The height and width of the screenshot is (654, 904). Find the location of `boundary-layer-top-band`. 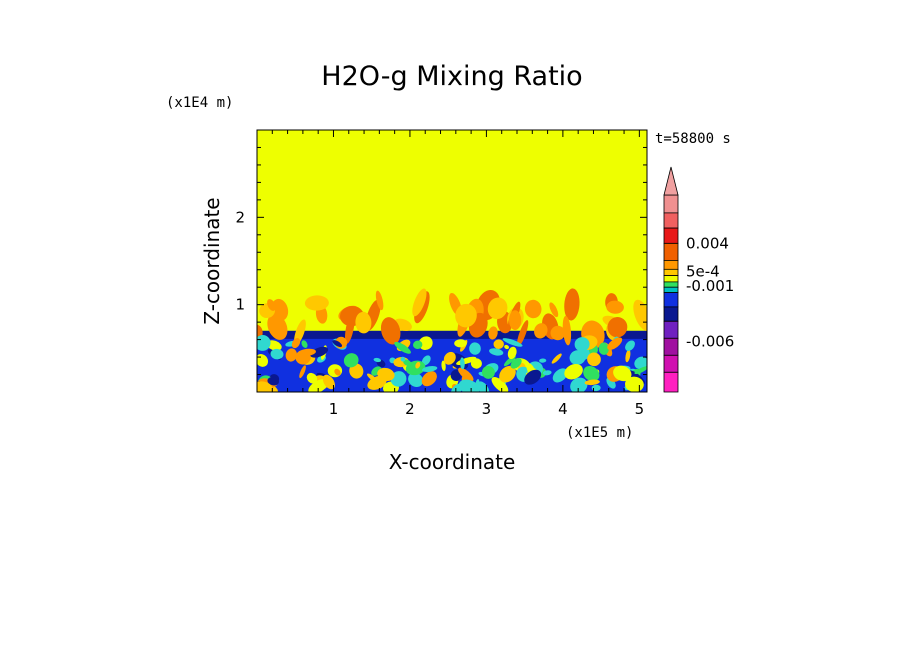

boundary-layer-top-band is located at coordinates (452, 334).